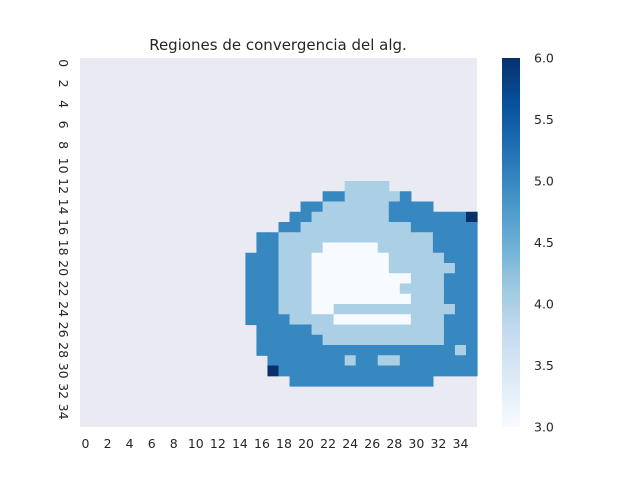  I want to click on x-tick-label: 28, so click(394, 443).